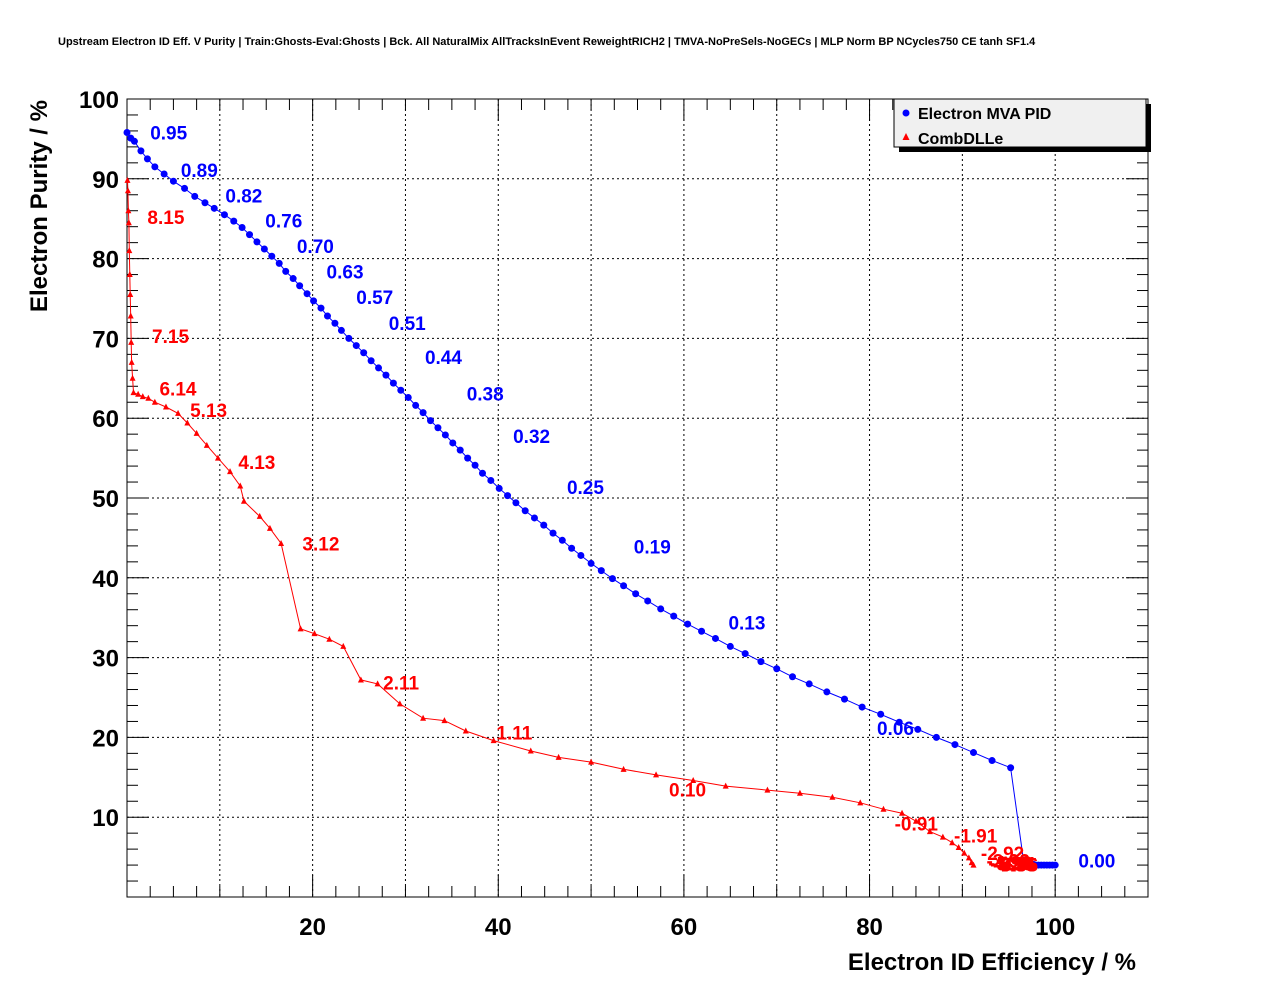 This screenshot has height=996, width=1276. I want to click on cut-value-label: -9.96, so click(1016, 865).